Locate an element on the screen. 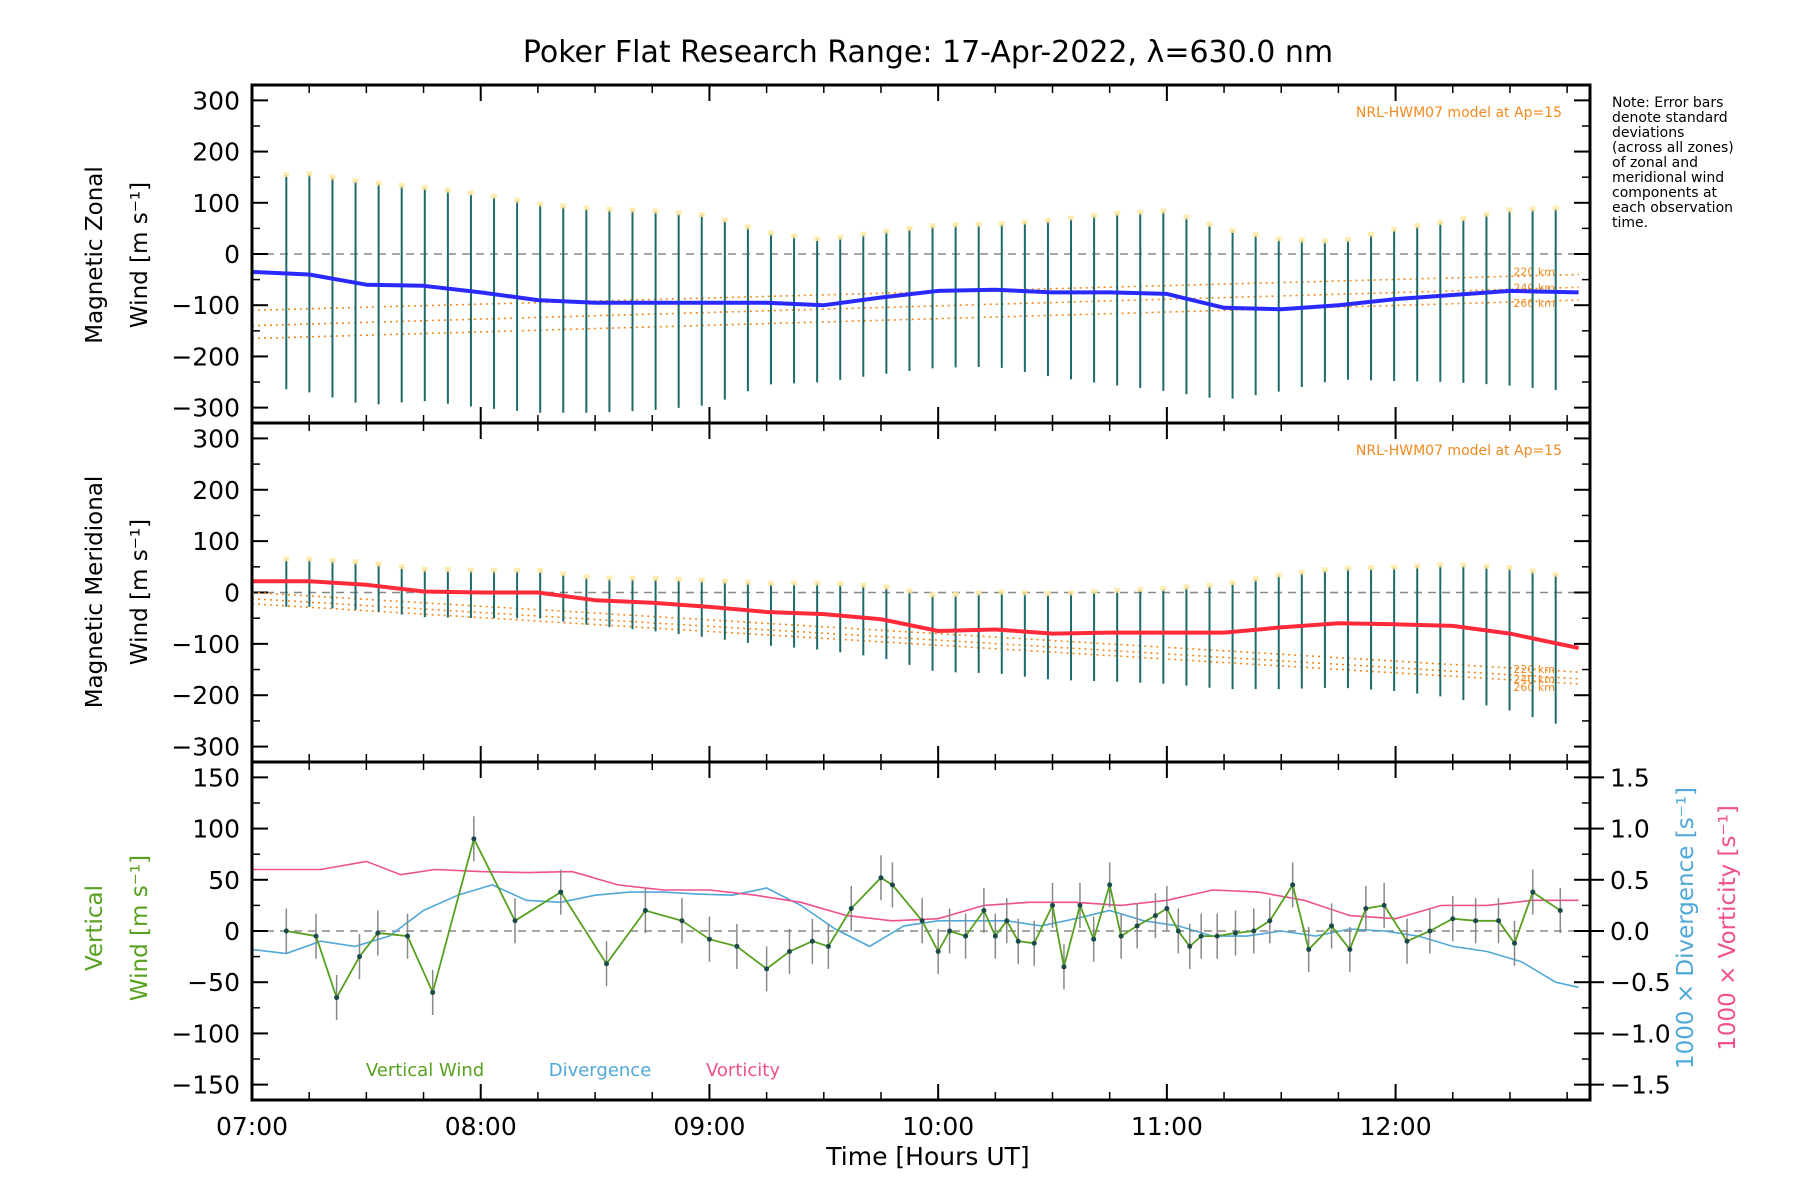 The height and width of the screenshot is (1200, 1800). y-tick-label: 0 is located at coordinates (232, 931).